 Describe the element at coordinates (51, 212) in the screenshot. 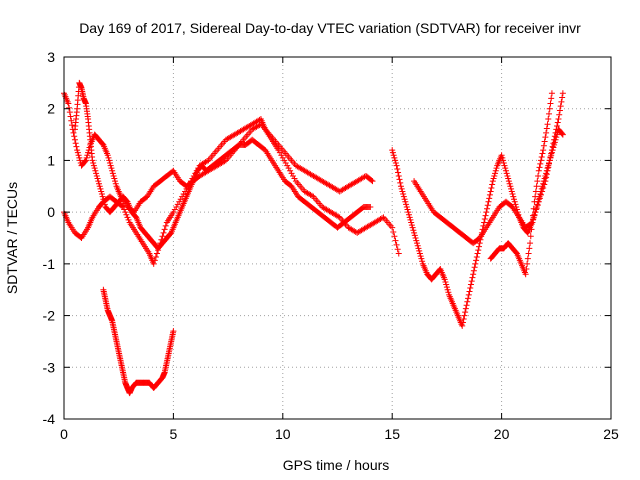

I see `y-tick-label: 0` at that location.